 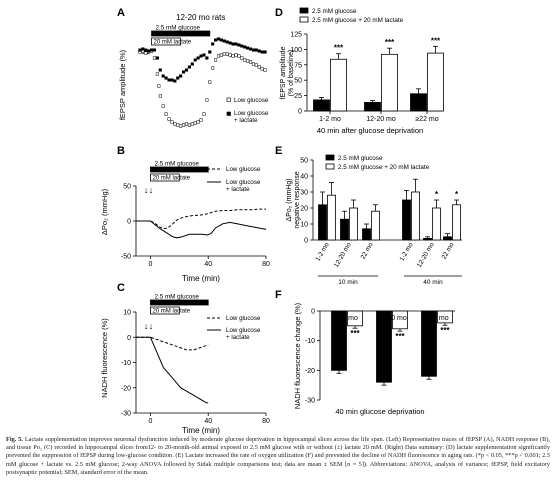 I want to click on panel-c-y-tick-label: -10, so click(x=126, y=363).